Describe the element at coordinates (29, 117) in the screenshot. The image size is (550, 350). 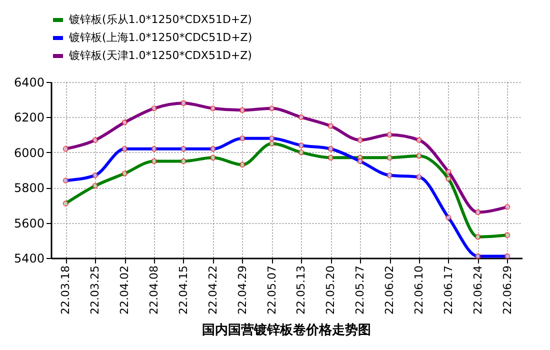
I see `y-tick-label: 6200` at that location.